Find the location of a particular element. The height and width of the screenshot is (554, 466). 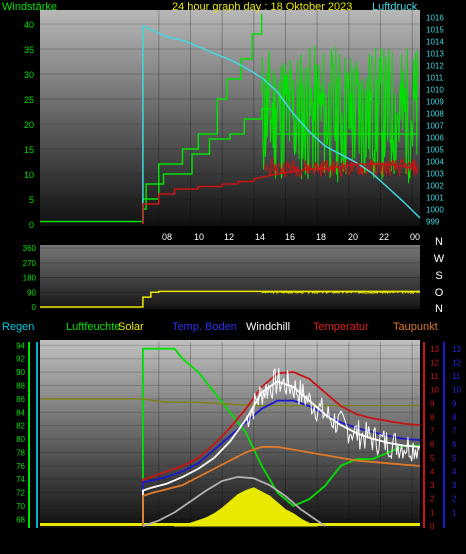

panel-3-right-red-tick: 11 is located at coordinates (434, 376).